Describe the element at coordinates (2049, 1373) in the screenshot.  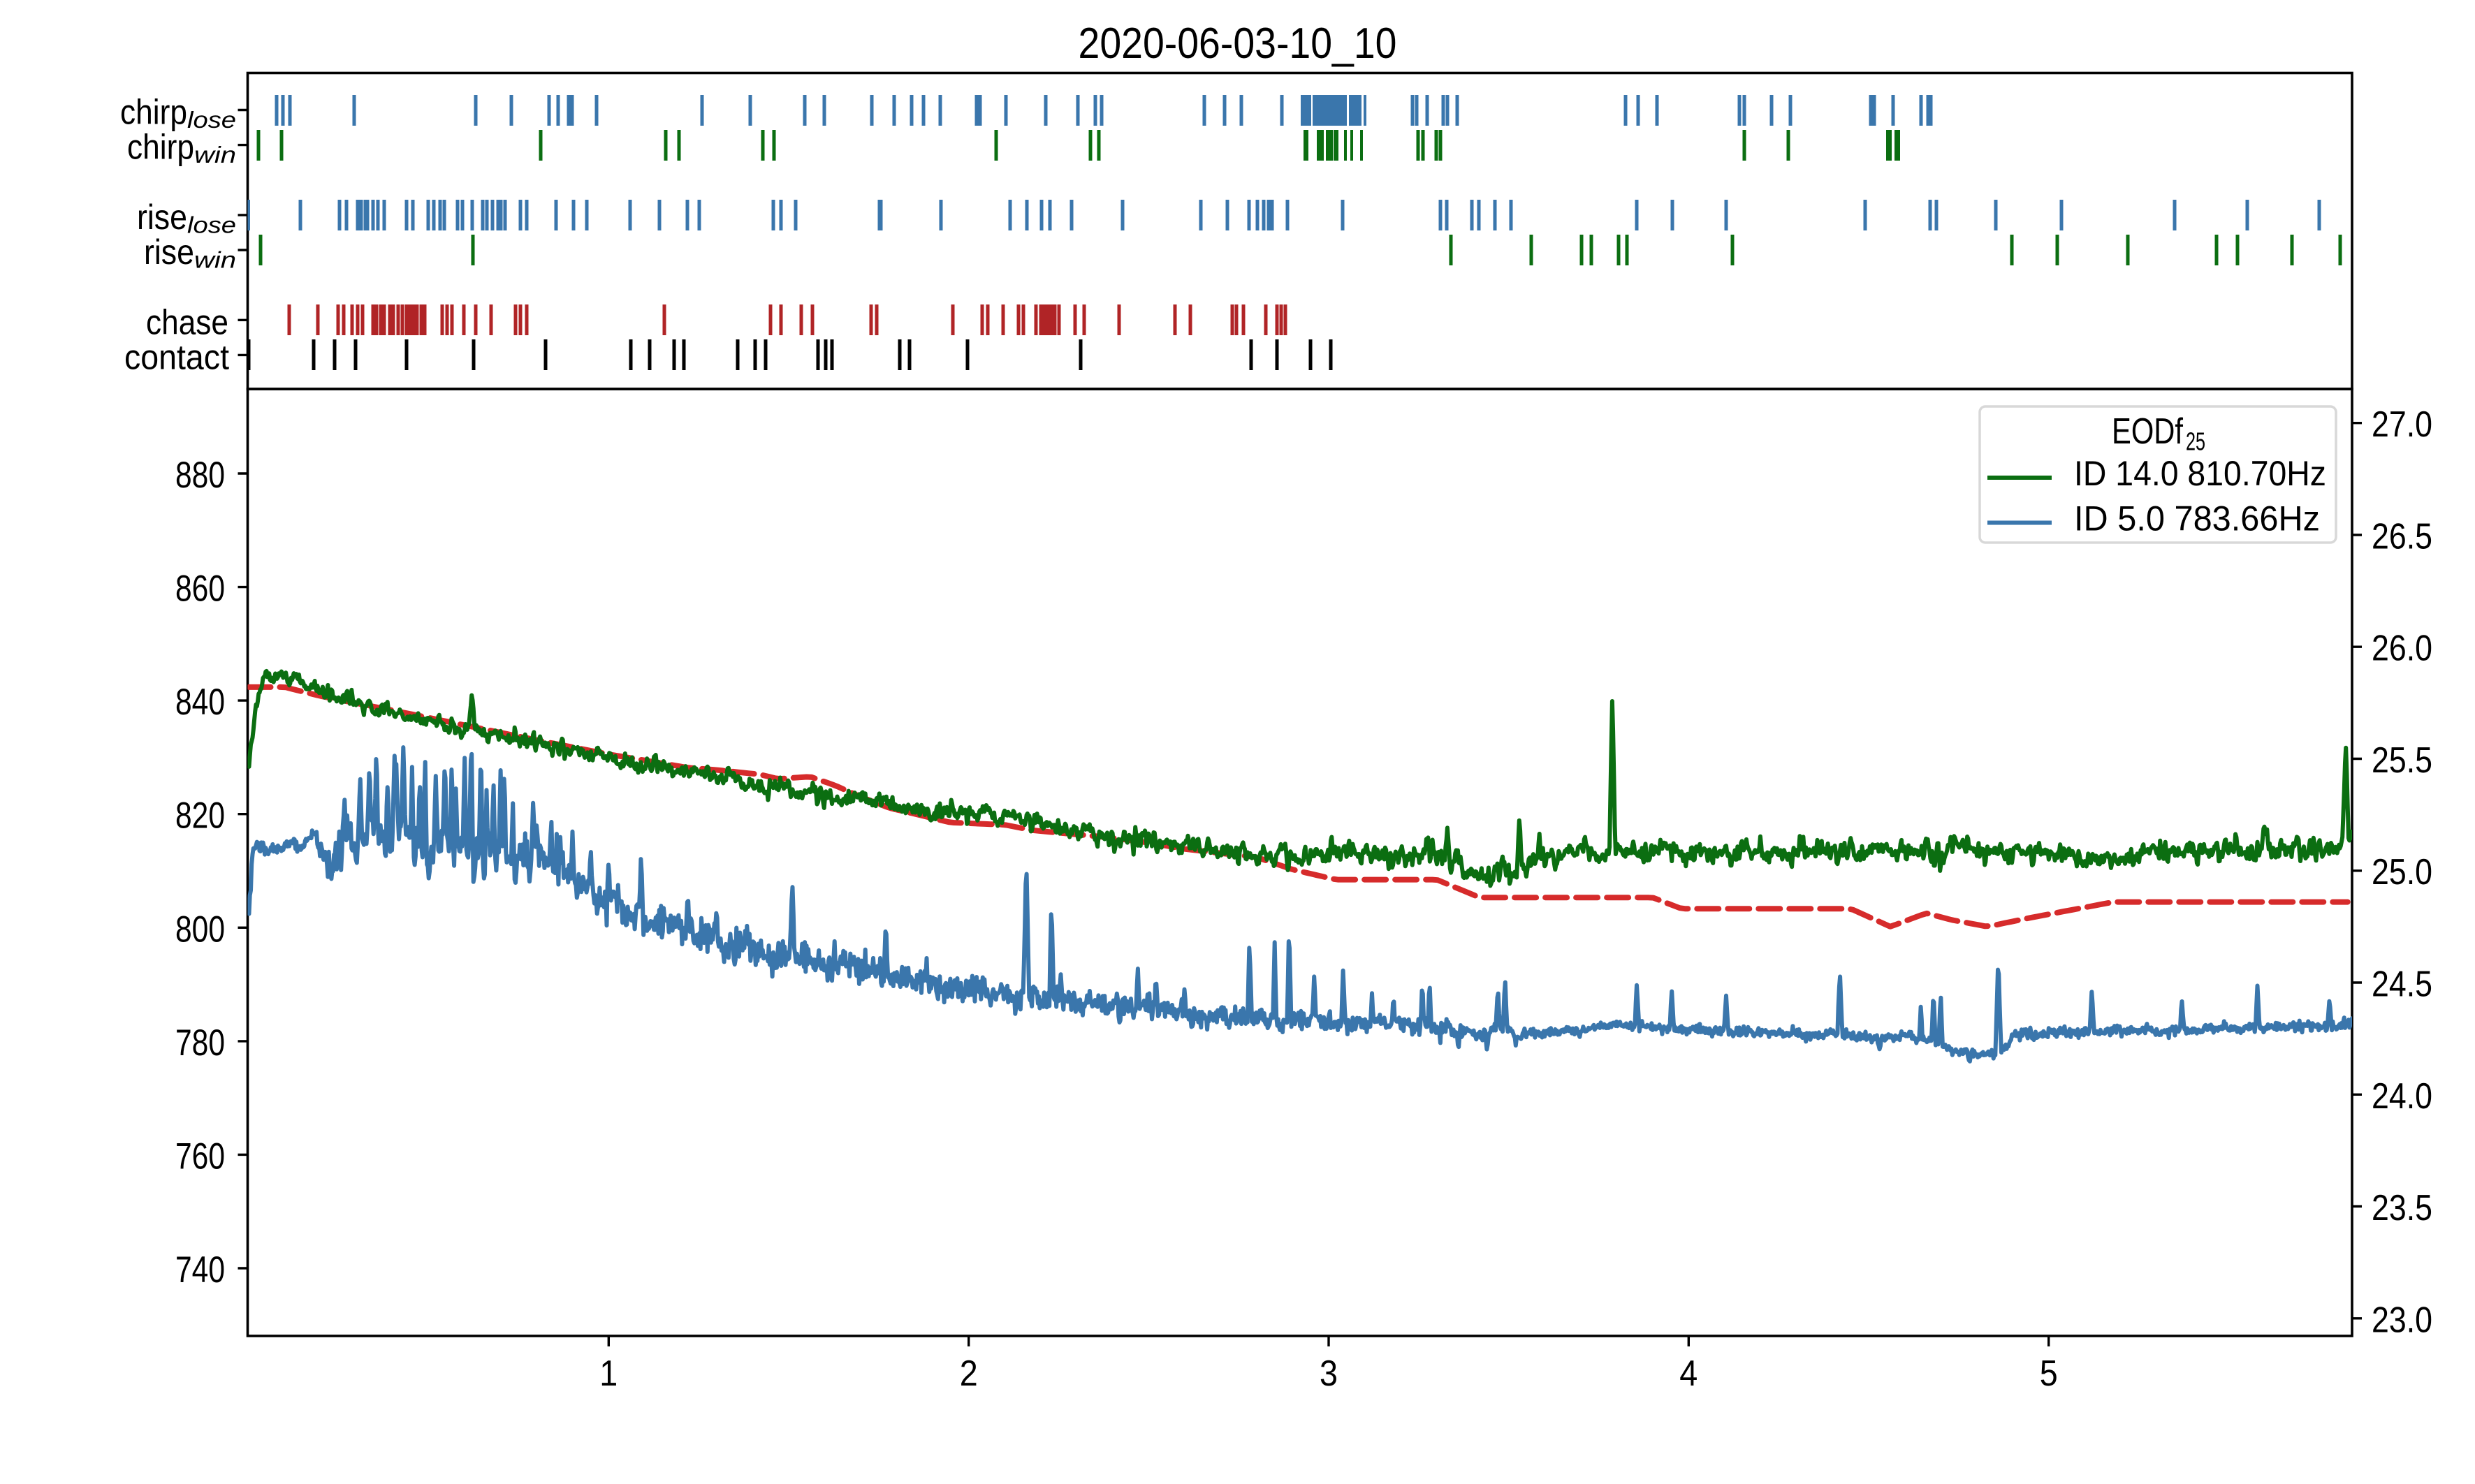
I see `svg-text: 5` at that location.